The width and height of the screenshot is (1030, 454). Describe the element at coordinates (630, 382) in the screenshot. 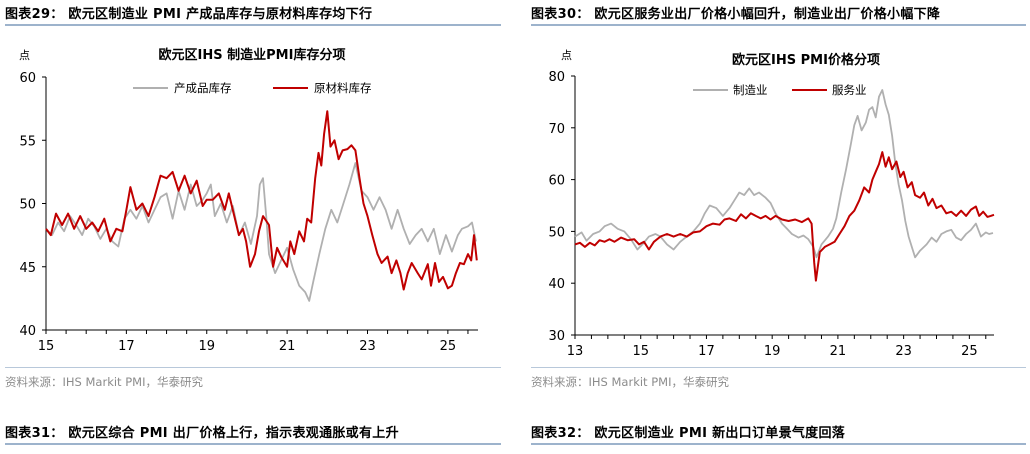

I see `source-note-right: 资料来源：IHS Markit PMI，华泰研究` at that location.